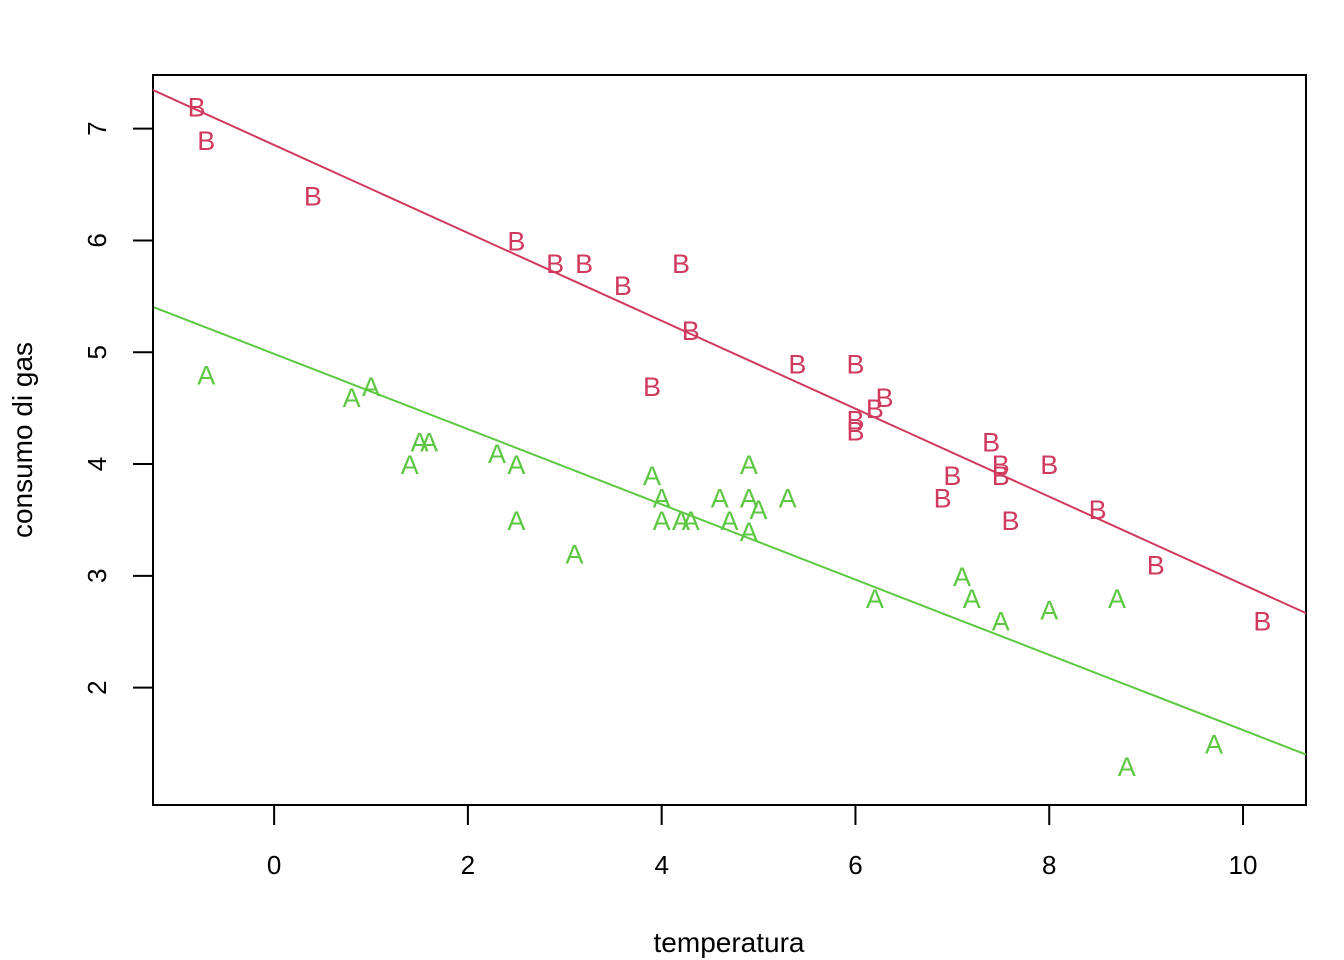  What do you see at coordinates (1156, 566) in the screenshot?
I see `point-B-24: B` at bounding box center [1156, 566].